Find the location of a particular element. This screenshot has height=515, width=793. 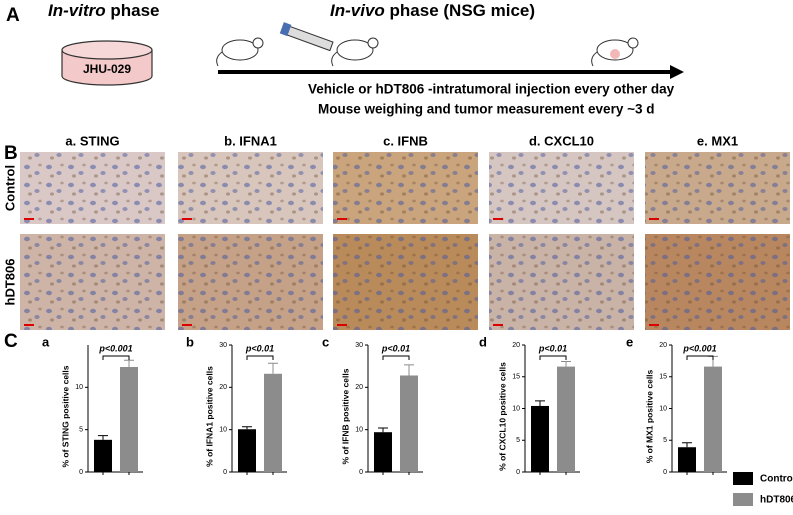

column-label: a. STING is located at coordinates (92, 140).